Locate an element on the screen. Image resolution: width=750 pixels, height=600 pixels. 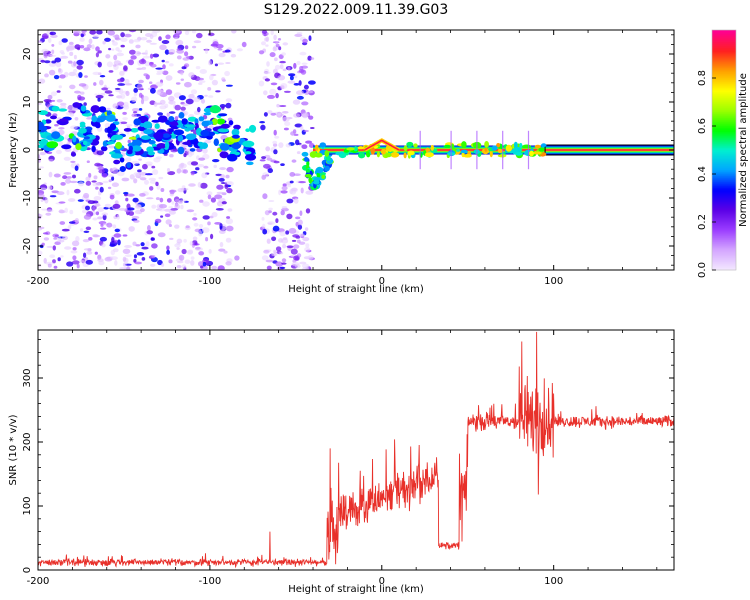
dip-cell is located at coordinates (319, 170).